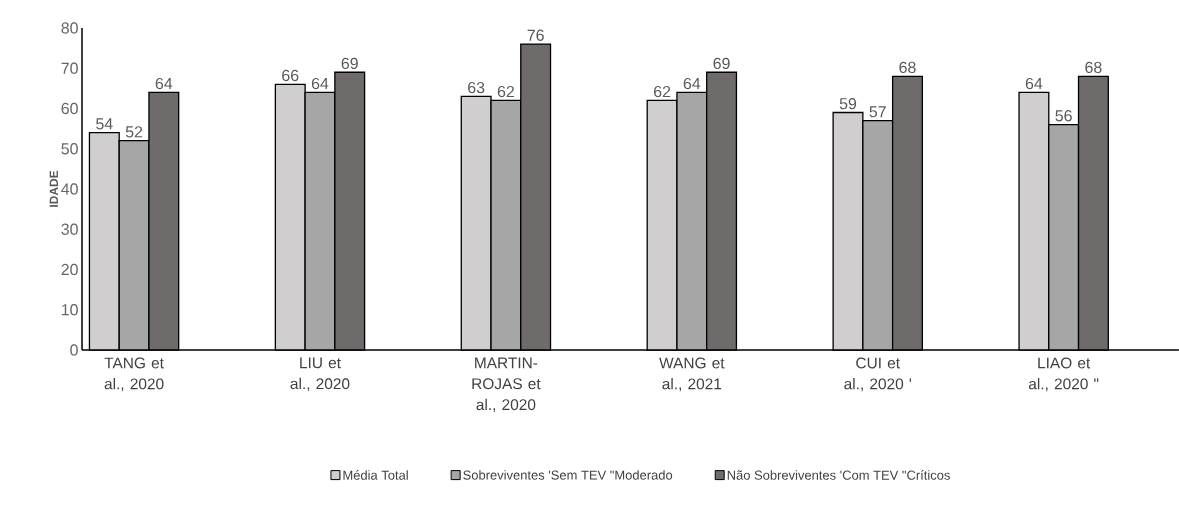 This screenshot has height=506, width=1179. I want to click on y-tick-label: 20, so click(69, 269).